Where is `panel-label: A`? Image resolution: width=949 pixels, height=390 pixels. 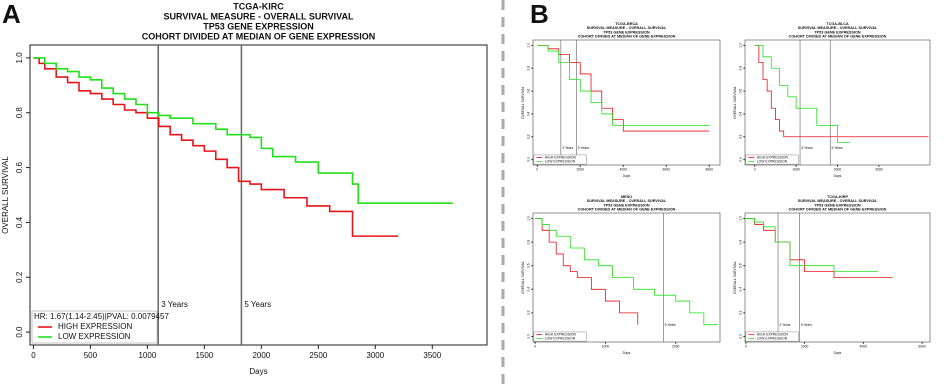
panel-label: A is located at coordinates (11, 14).